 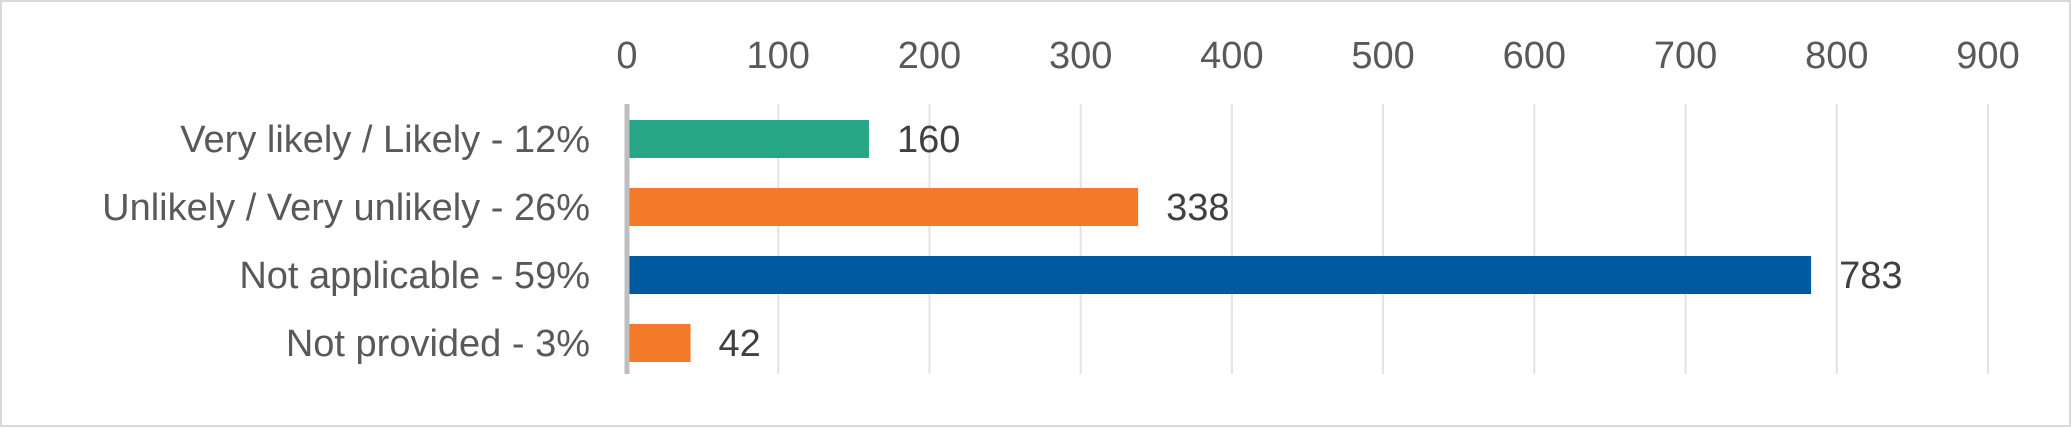 I want to click on category-label: Unlikely / Very unlikely - 26%, so click(x=346, y=208).